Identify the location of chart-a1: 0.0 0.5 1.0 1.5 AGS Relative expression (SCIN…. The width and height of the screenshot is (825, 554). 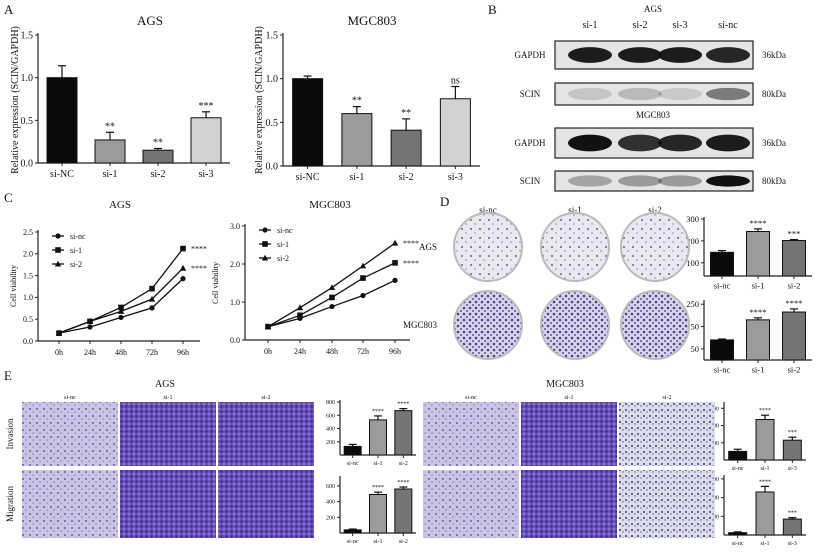
(120, 96).